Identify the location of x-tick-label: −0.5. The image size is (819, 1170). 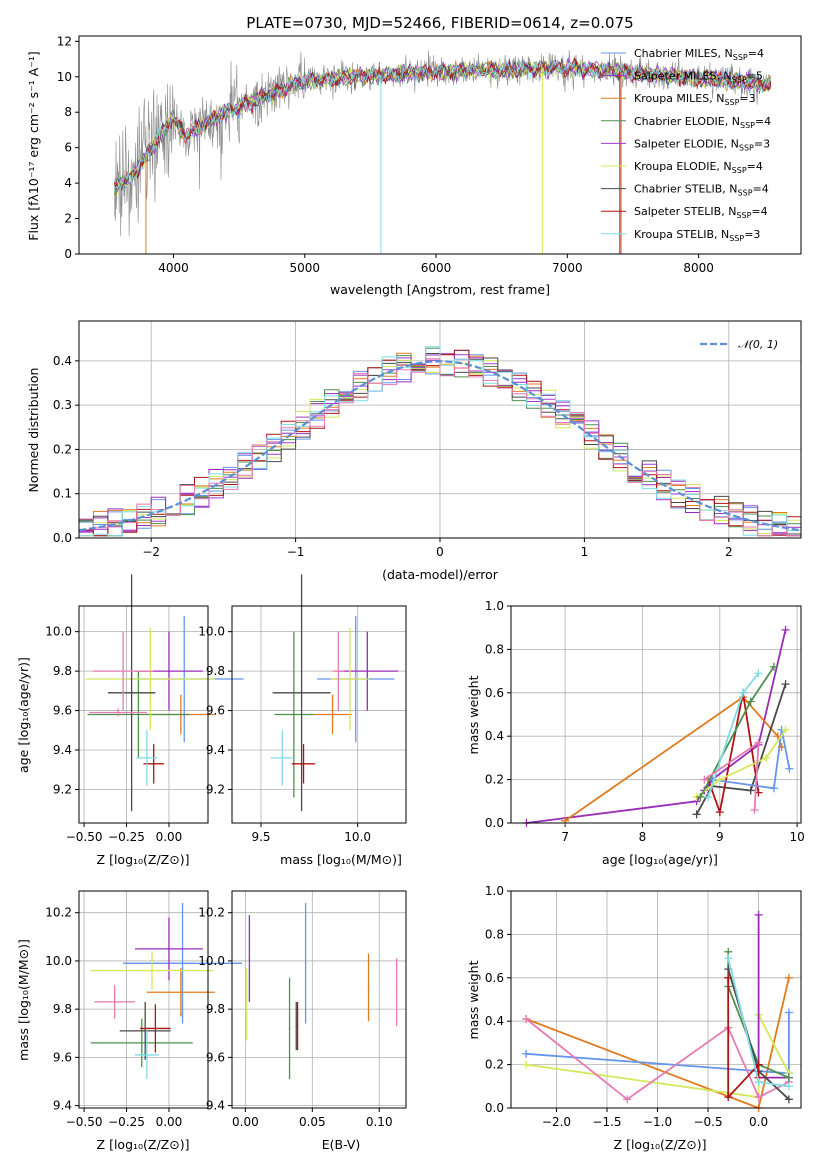
(707, 1122).